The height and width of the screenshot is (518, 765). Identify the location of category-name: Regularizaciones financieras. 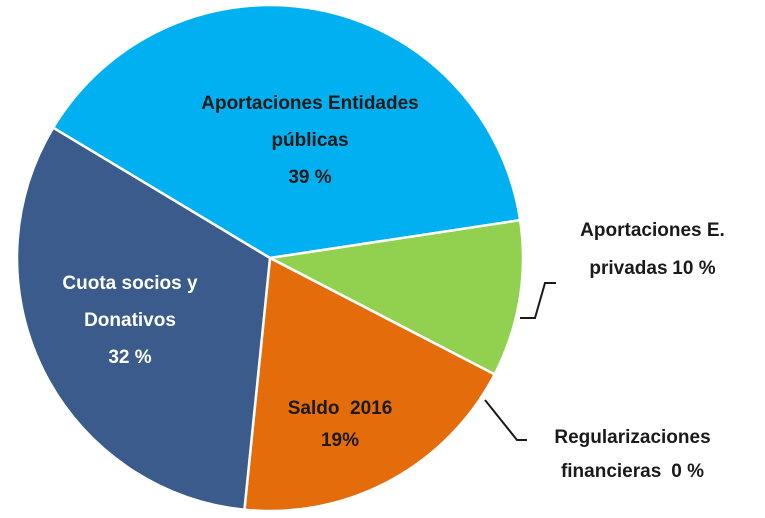
(635, 454).